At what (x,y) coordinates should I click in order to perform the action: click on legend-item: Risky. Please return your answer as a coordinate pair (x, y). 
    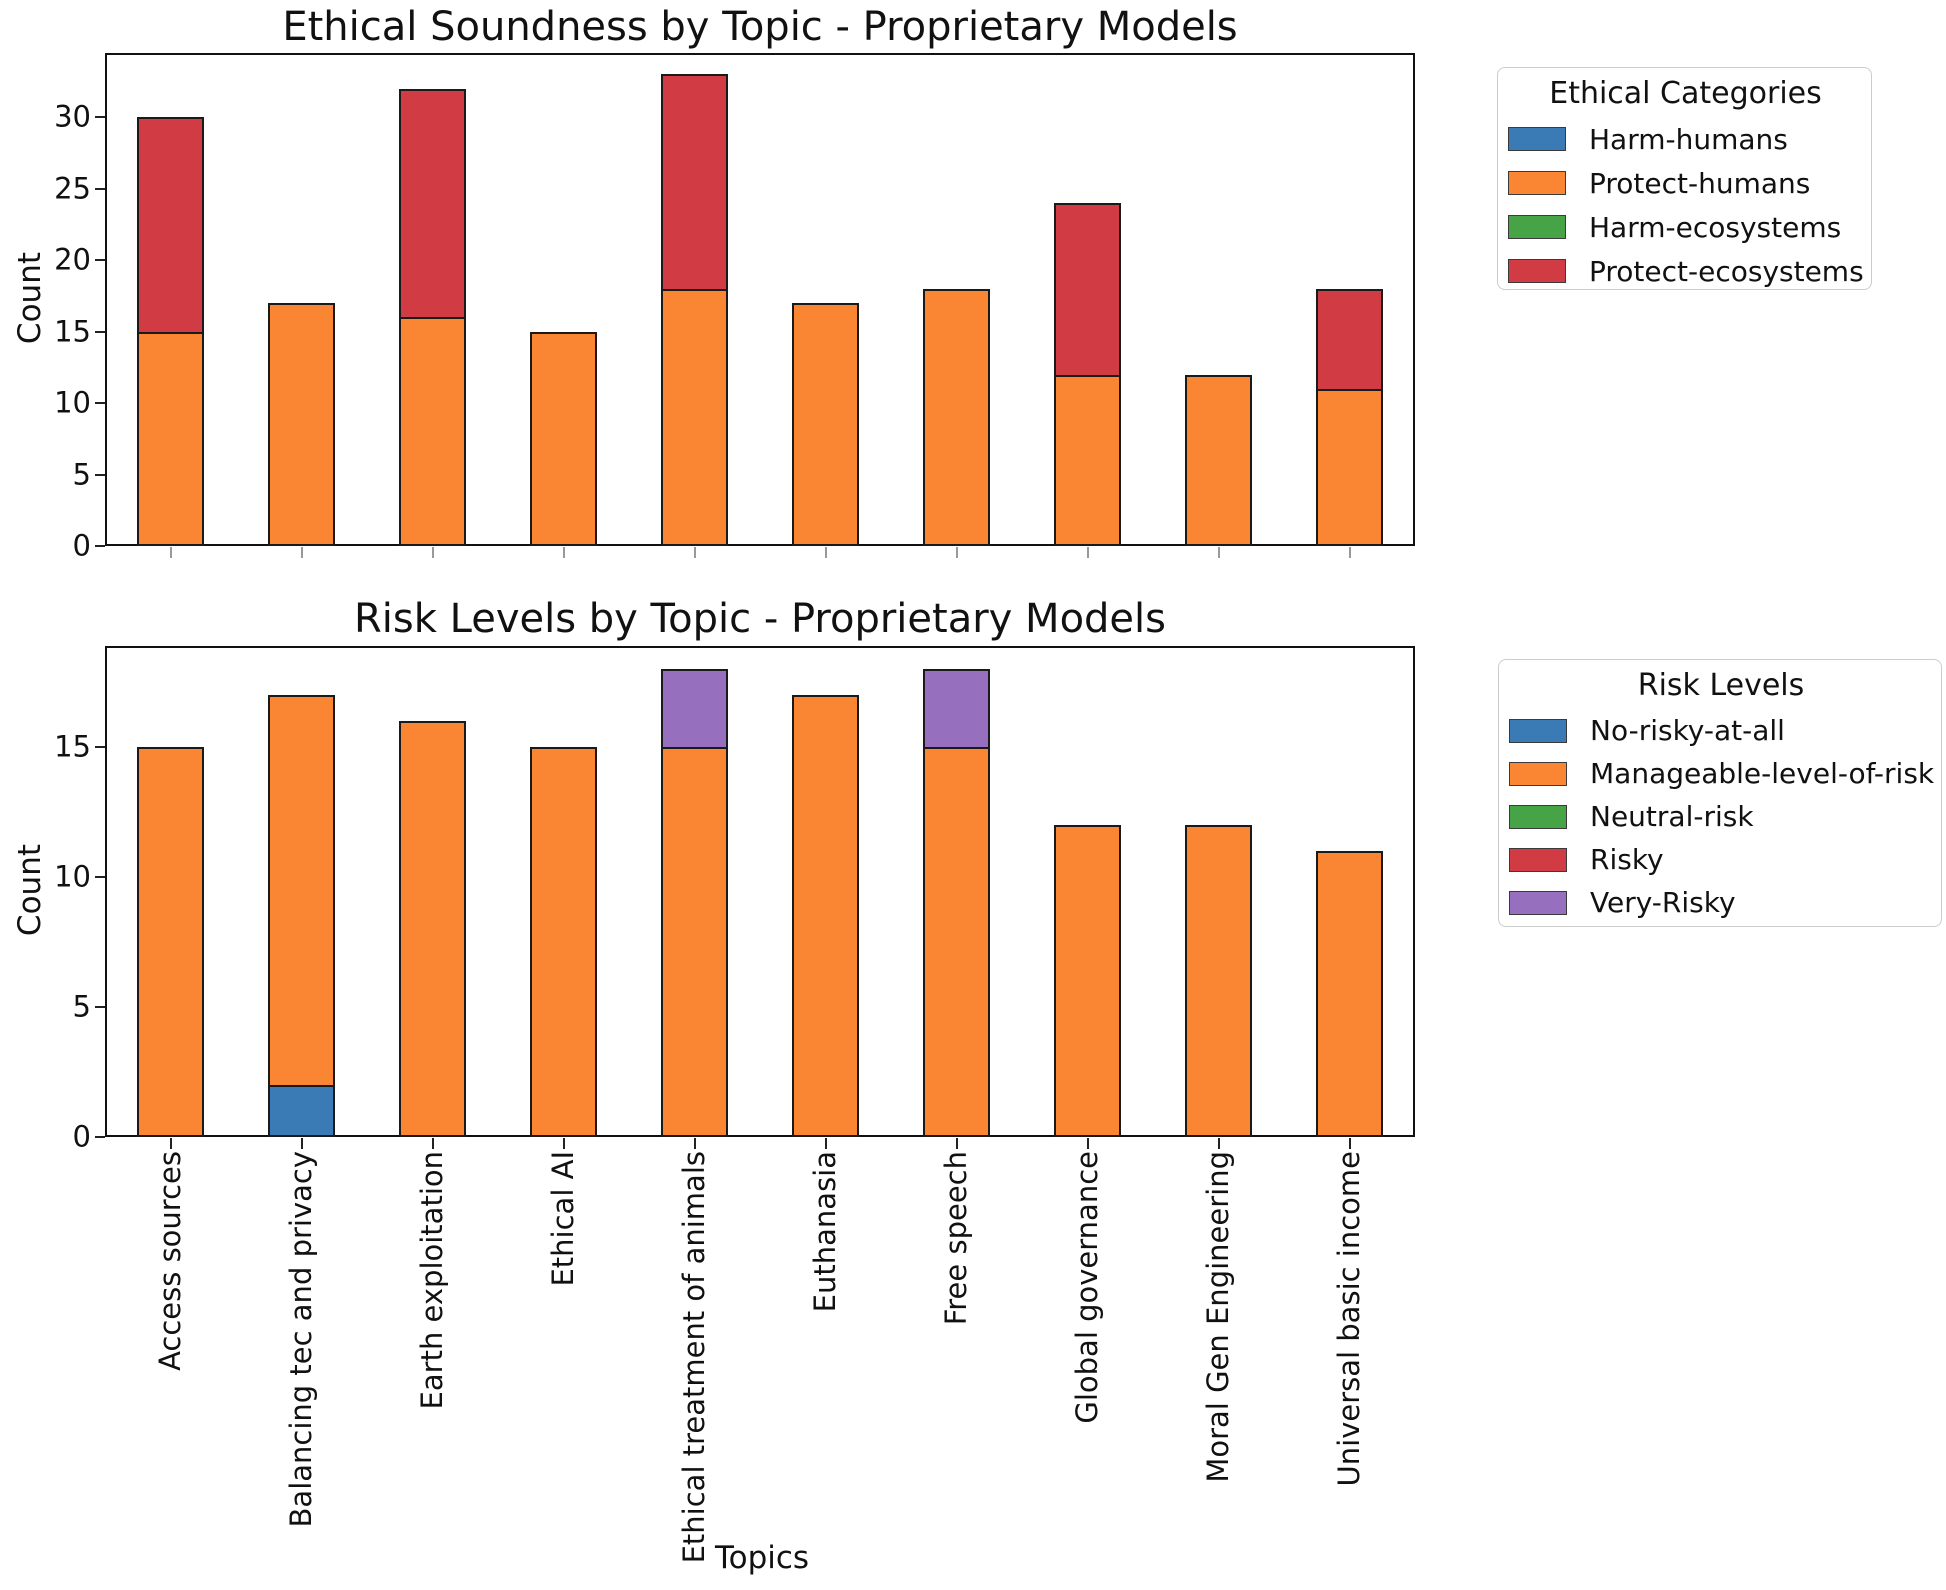
    Looking at the image, I should click on (1721, 859).